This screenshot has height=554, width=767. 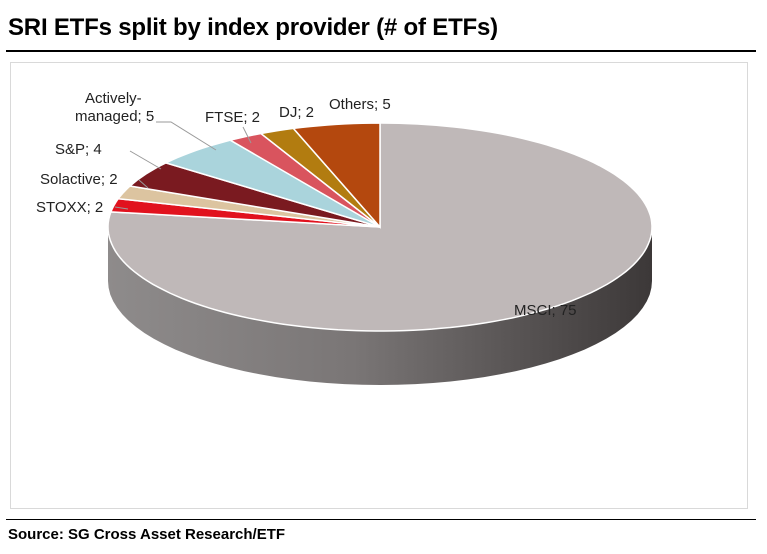 What do you see at coordinates (69, 207) in the screenshot?
I see `data-label-stoxx: STOXX; 2` at bounding box center [69, 207].